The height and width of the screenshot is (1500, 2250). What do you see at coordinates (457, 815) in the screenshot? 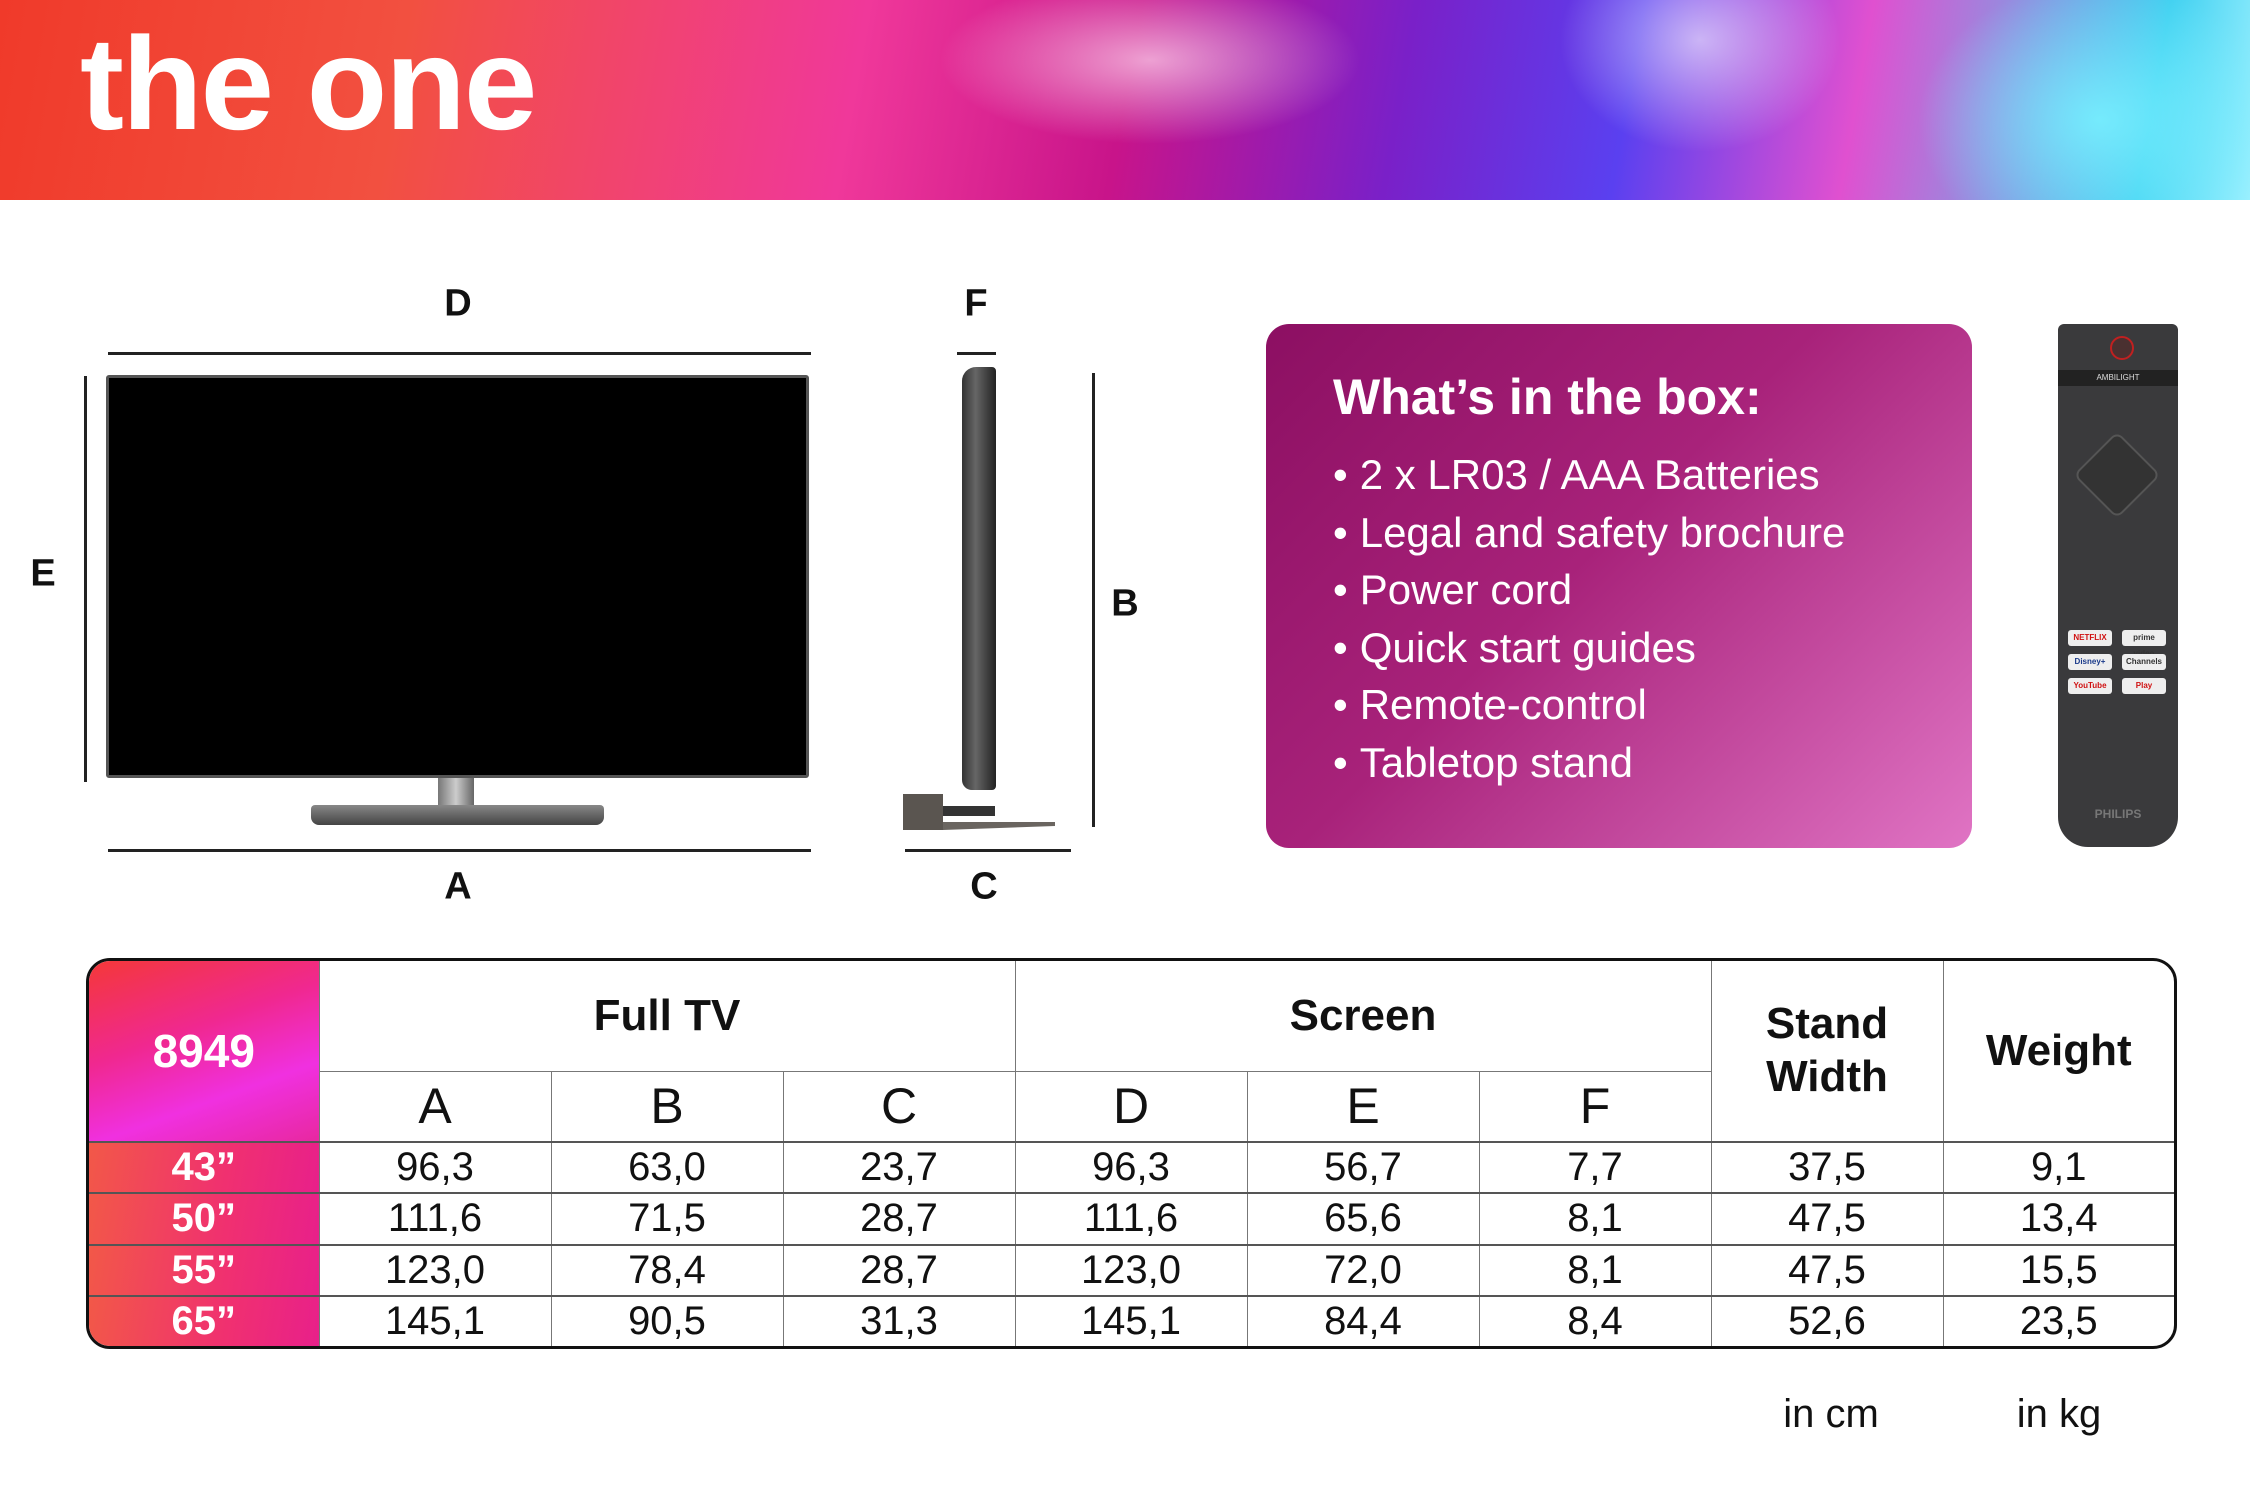
I see `tv-stand-base` at bounding box center [457, 815].